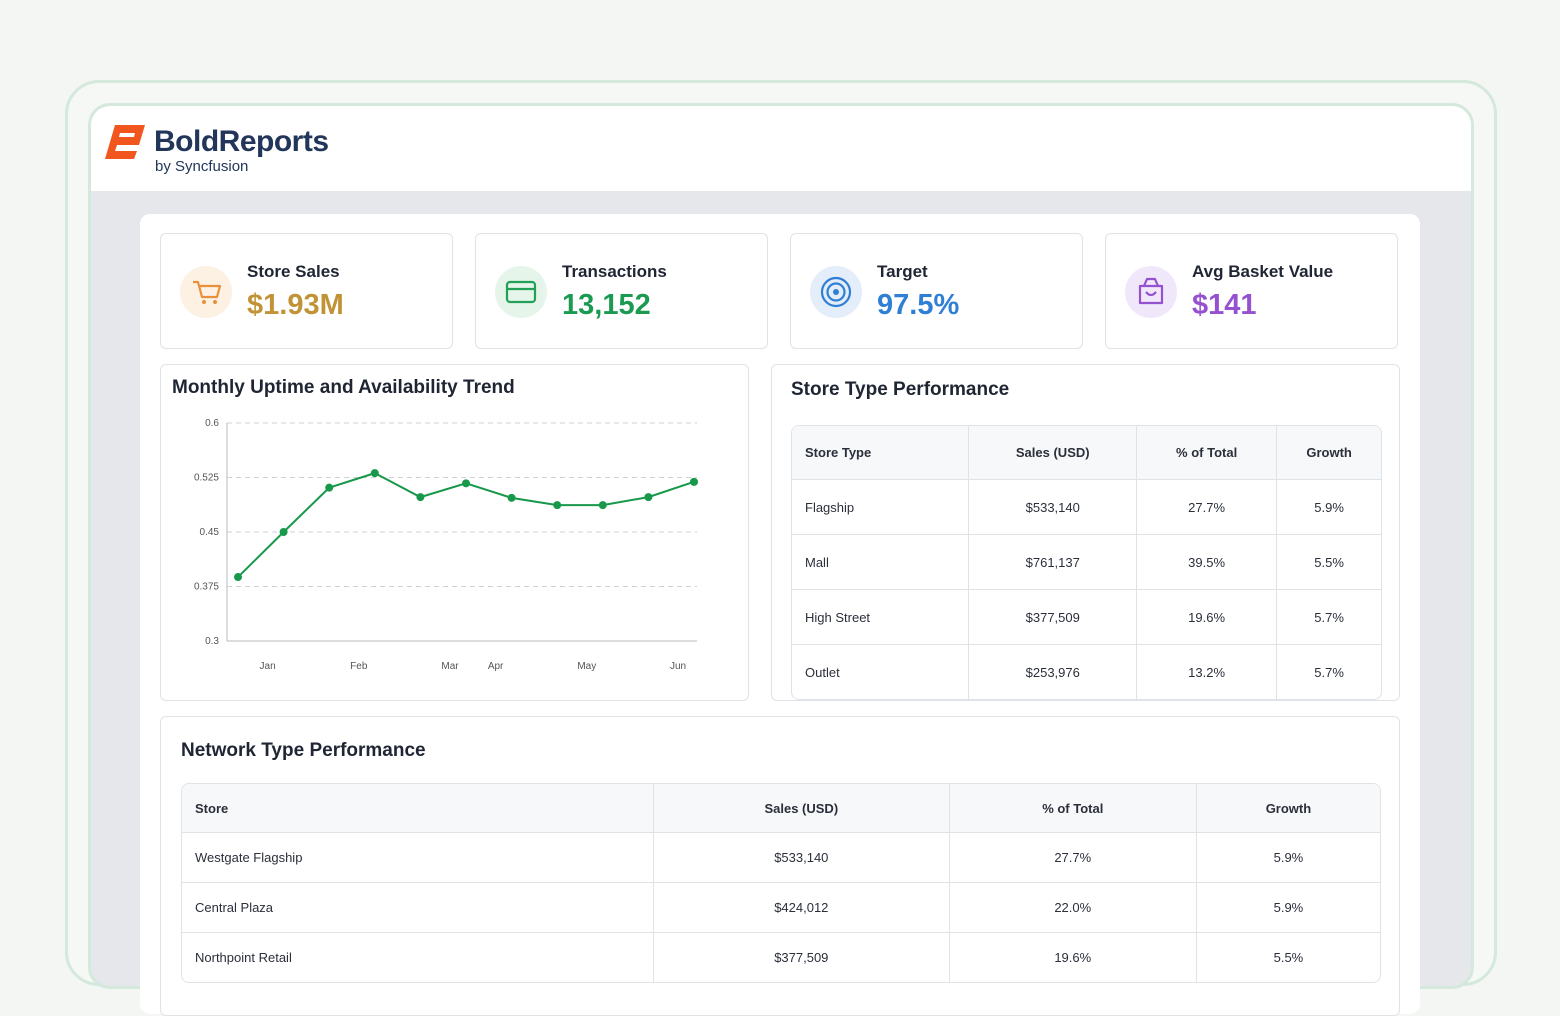 This screenshot has height=1016, width=1560. I want to click on brand: BoldReports, so click(241, 142).